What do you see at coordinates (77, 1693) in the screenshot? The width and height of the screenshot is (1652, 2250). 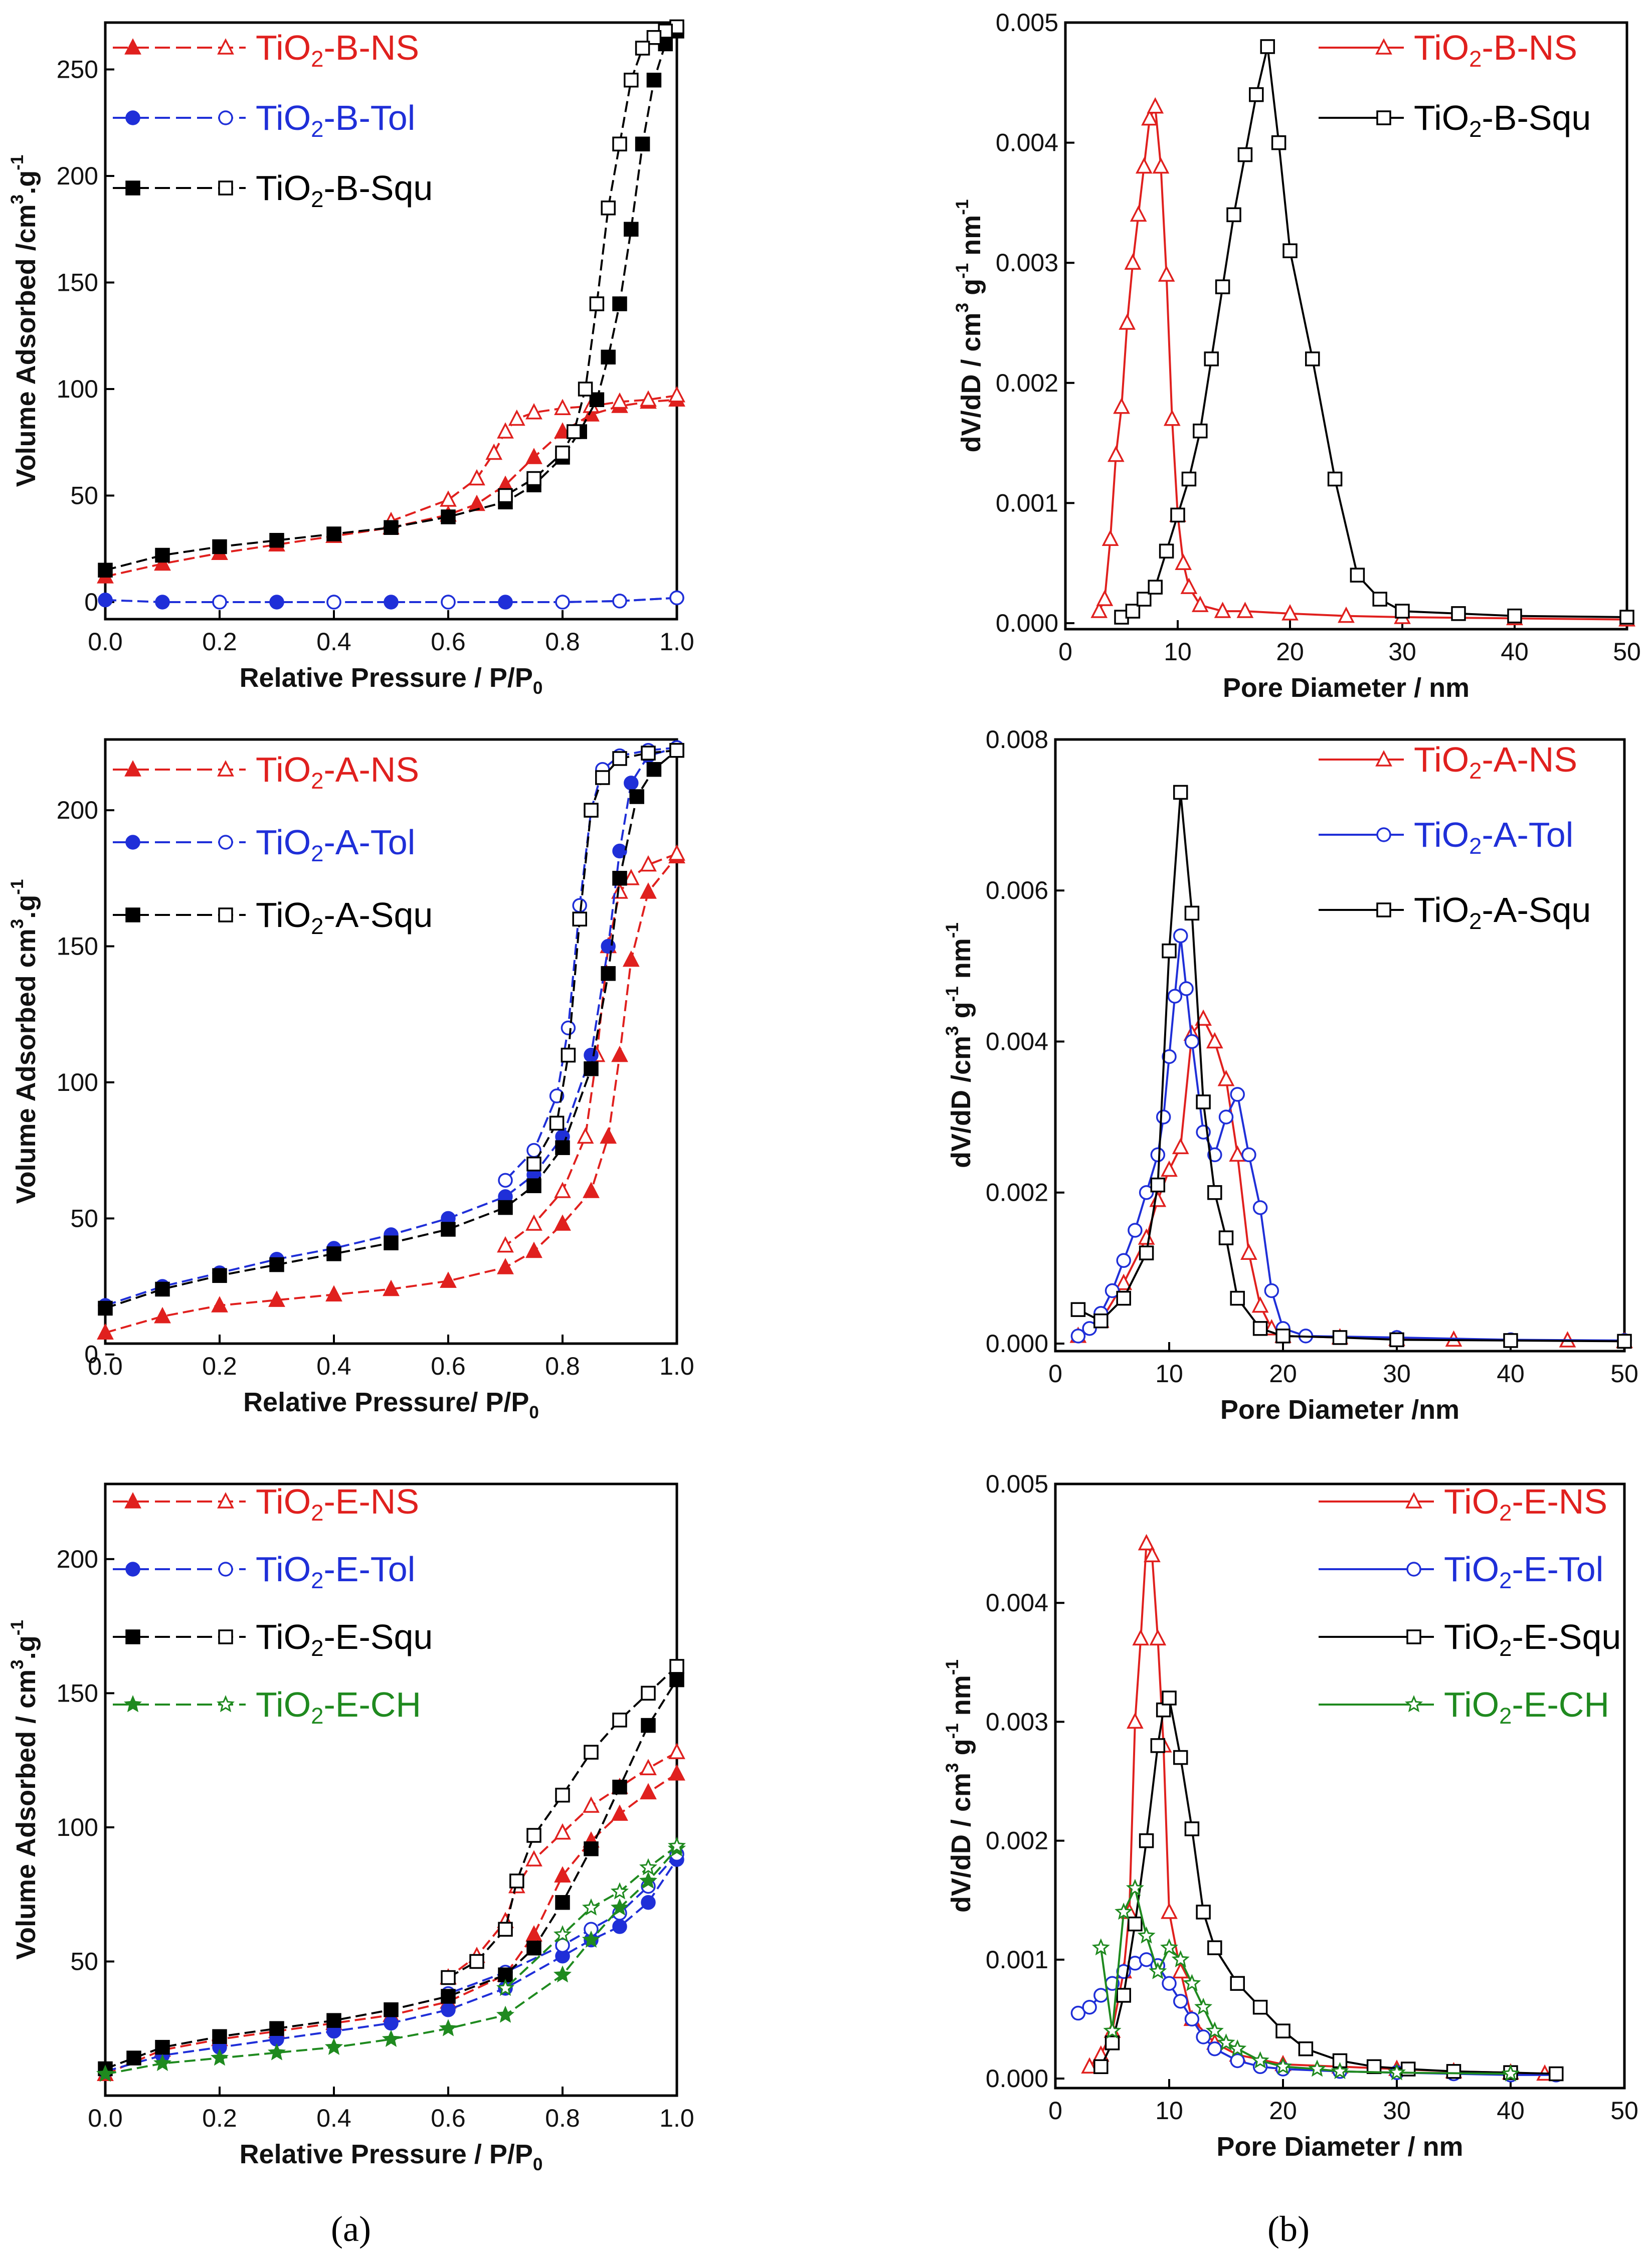 I see `y-tick-label: 150` at bounding box center [77, 1693].